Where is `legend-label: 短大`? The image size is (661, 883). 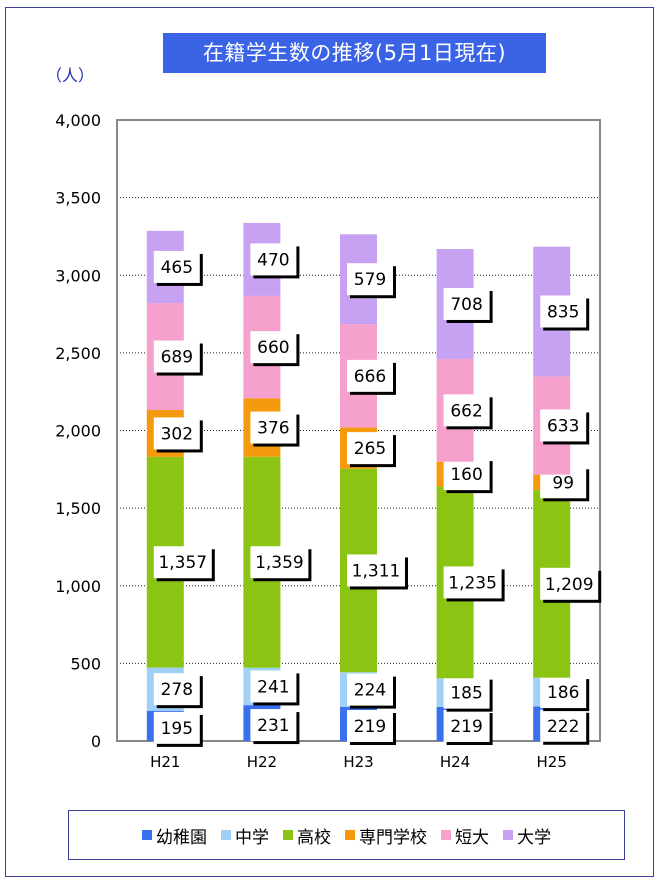
legend-label: 短大 is located at coordinates (472, 837).